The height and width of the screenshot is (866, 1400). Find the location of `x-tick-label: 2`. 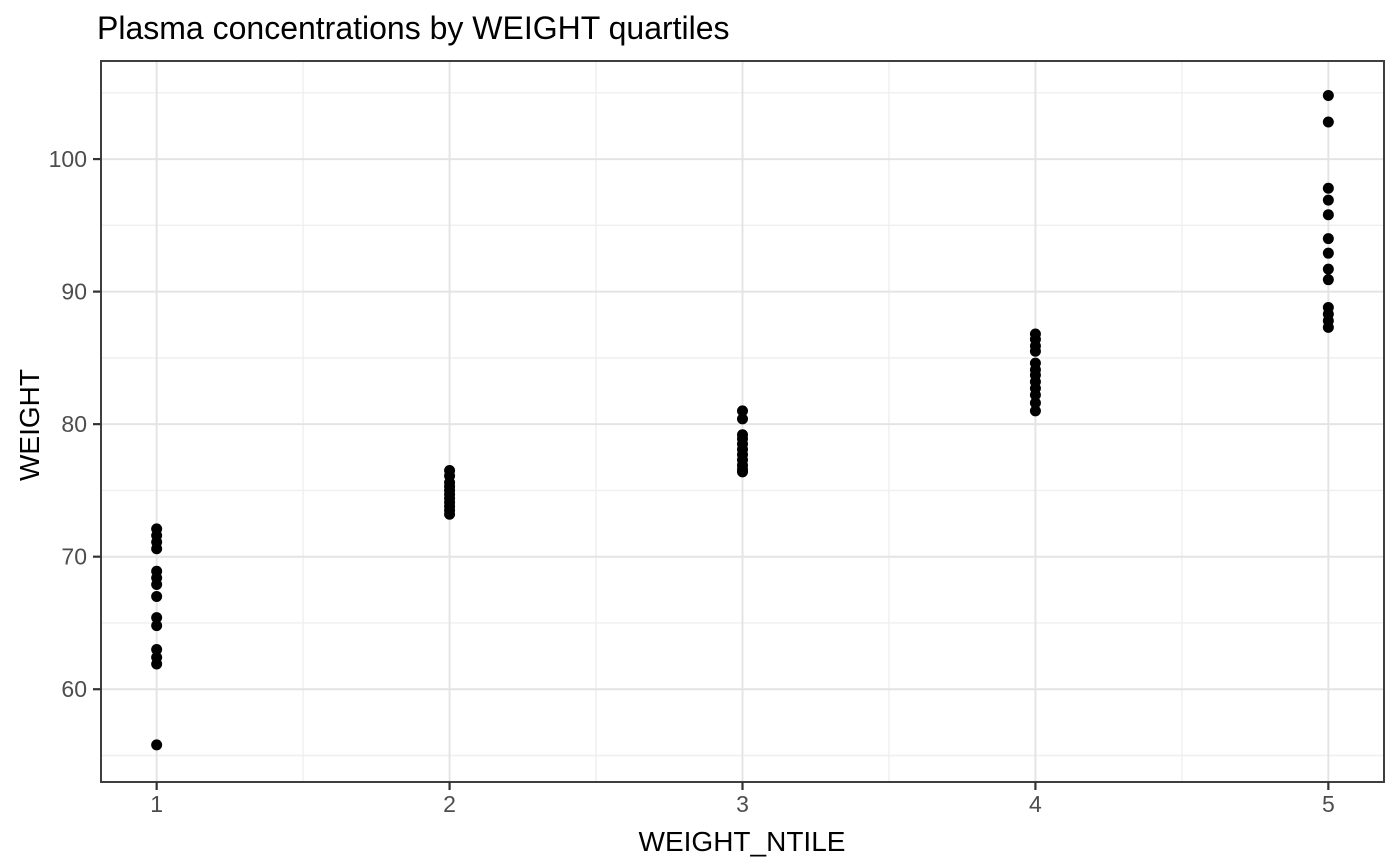

x-tick-label: 2 is located at coordinates (449, 804).